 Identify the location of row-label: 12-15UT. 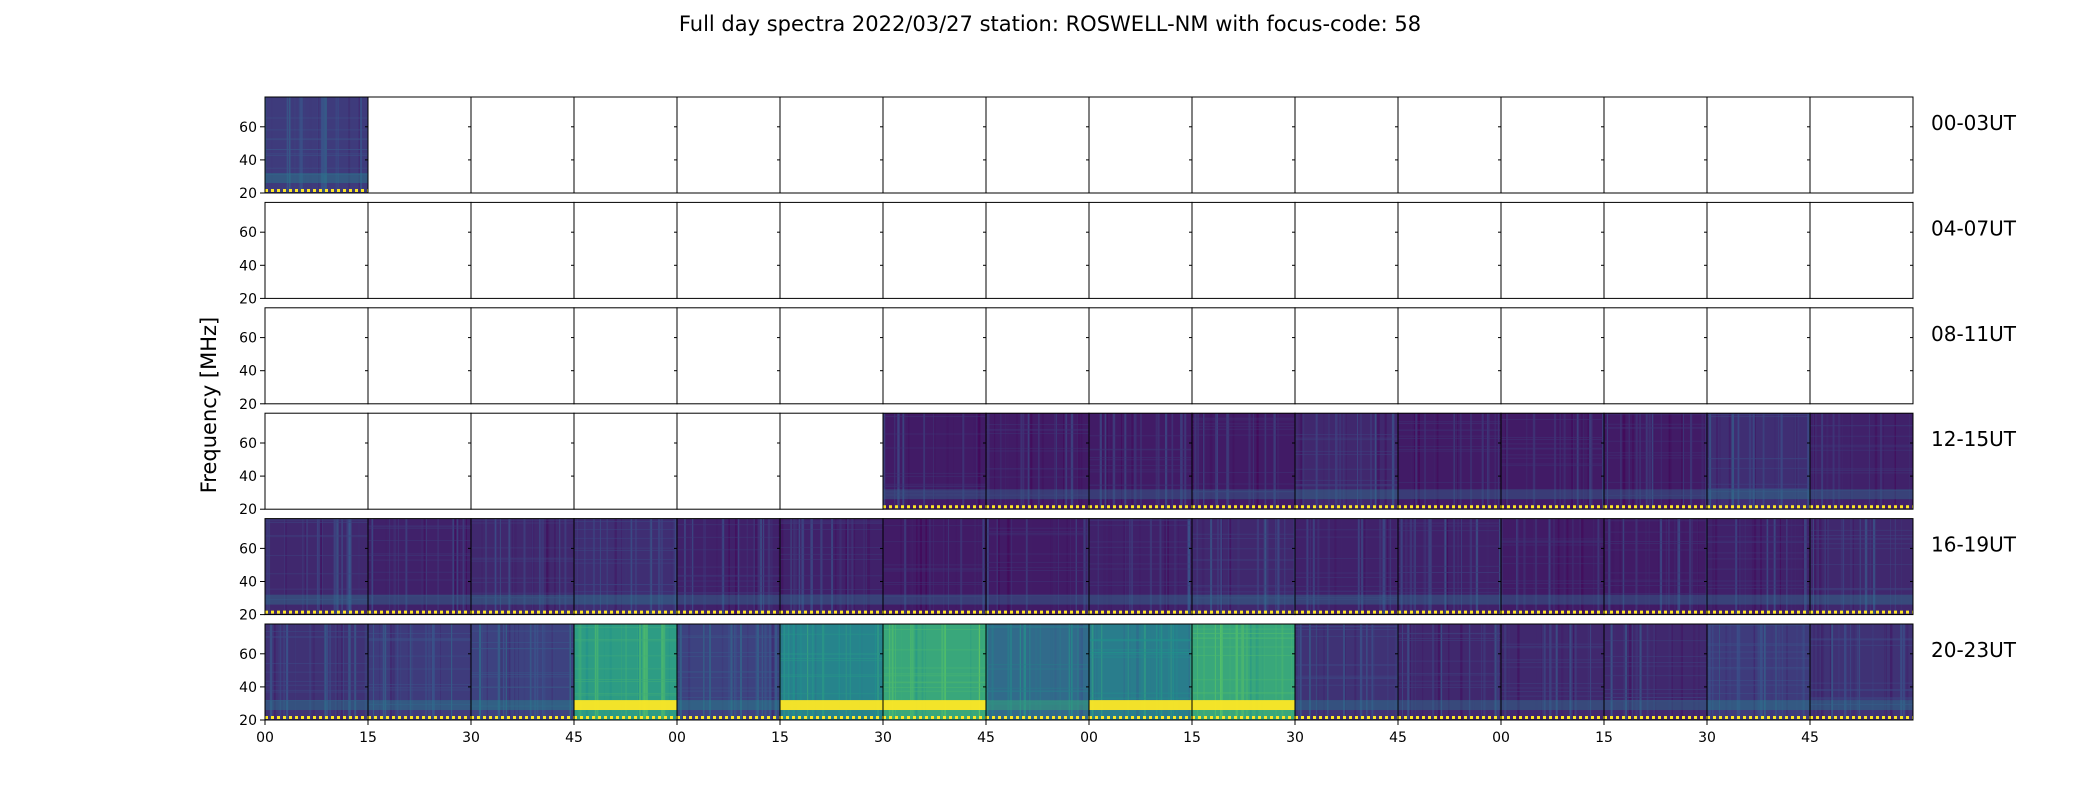
(1974, 439).